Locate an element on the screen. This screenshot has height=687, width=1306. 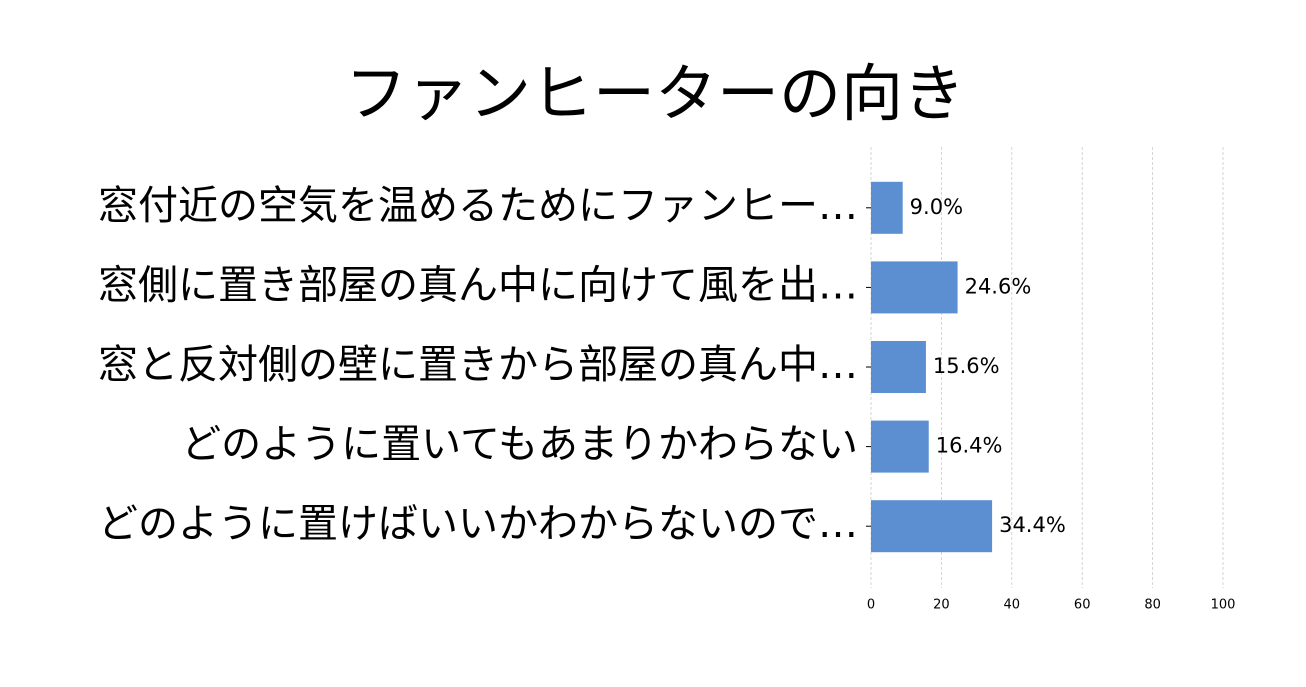
x-tick-label: 60 is located at coordinates (1082, 605).